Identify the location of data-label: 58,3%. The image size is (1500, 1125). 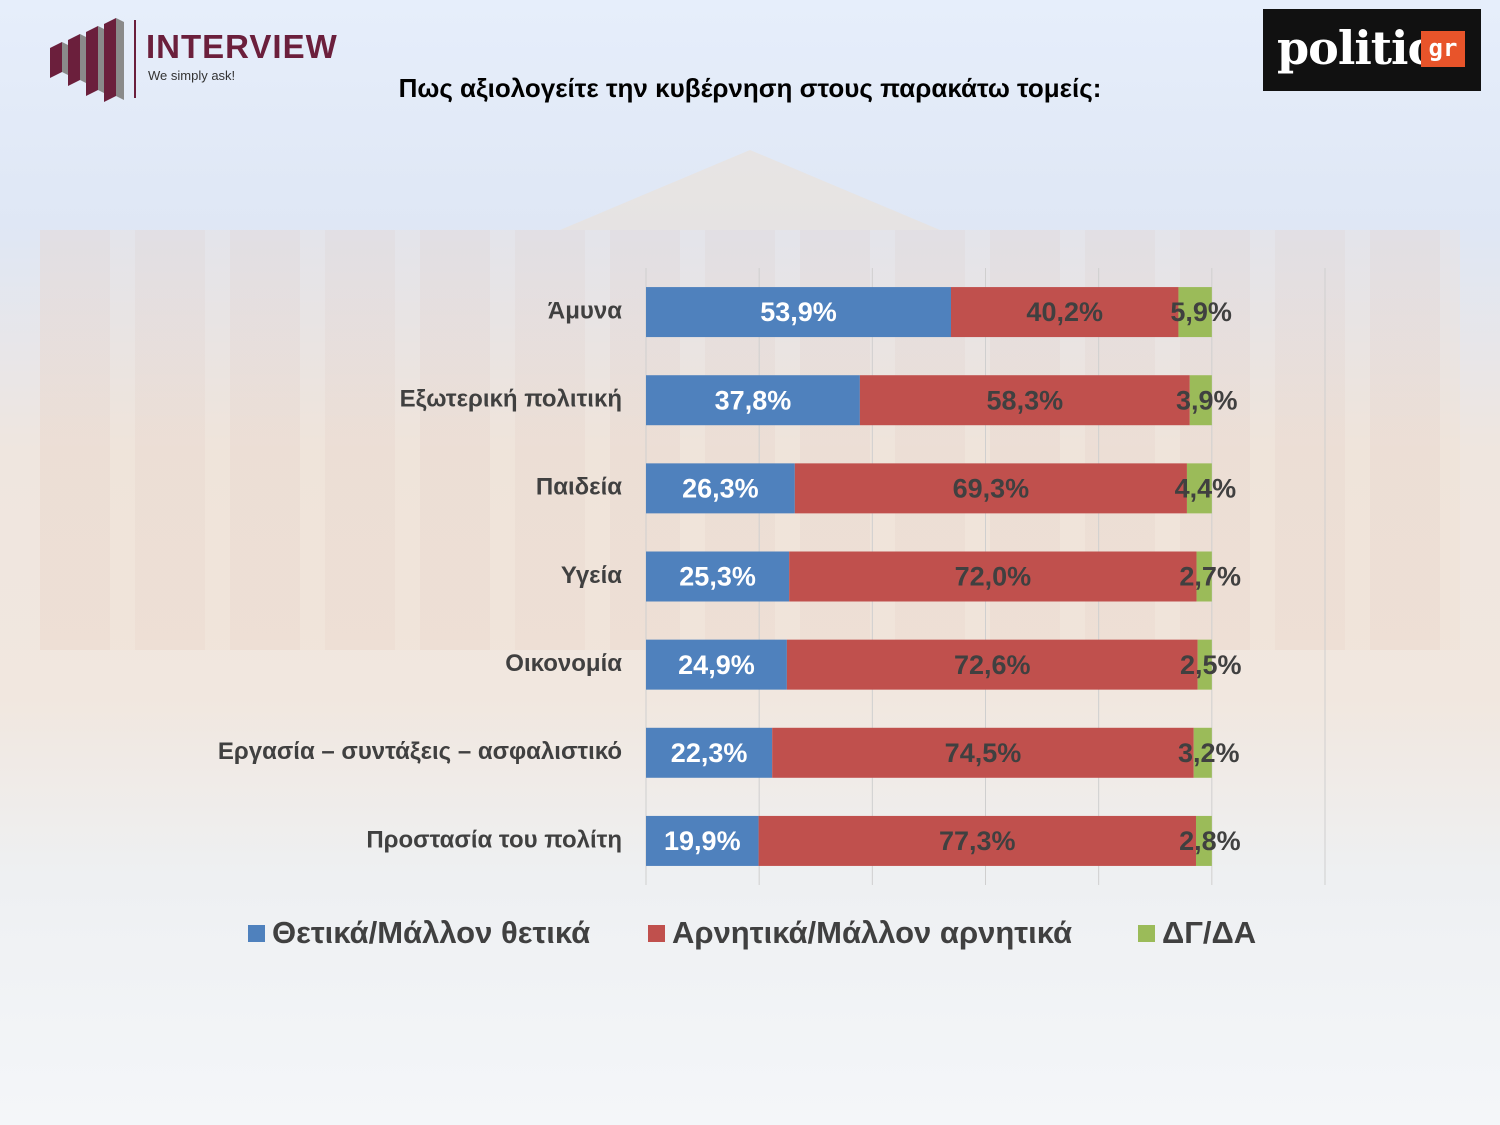
(1025, 400).